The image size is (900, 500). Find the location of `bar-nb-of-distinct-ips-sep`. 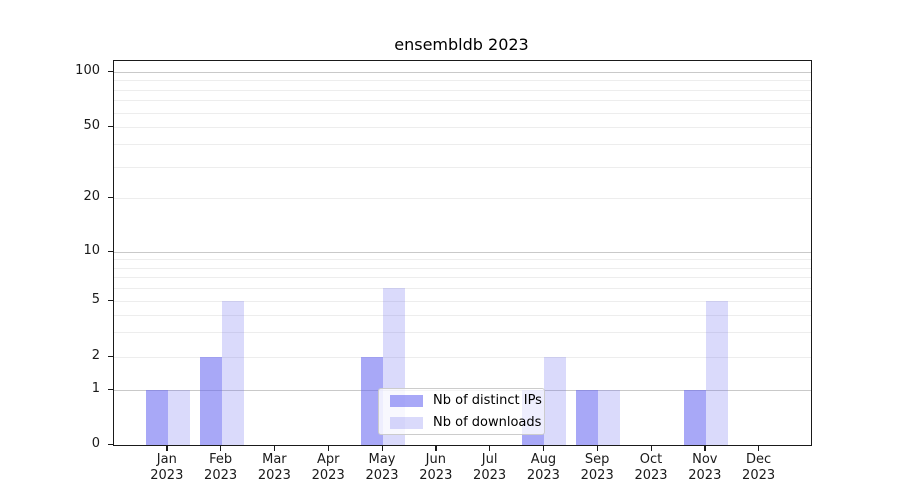

bar-nb-of-distinct-ips-sep is located at coordinates (587, 417).